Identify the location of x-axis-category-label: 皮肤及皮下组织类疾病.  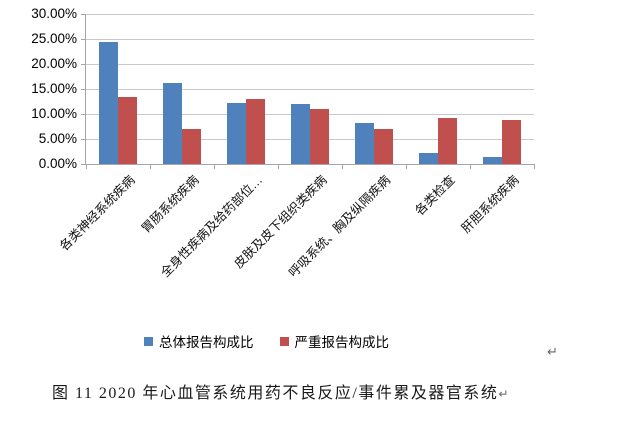
(280, 222).